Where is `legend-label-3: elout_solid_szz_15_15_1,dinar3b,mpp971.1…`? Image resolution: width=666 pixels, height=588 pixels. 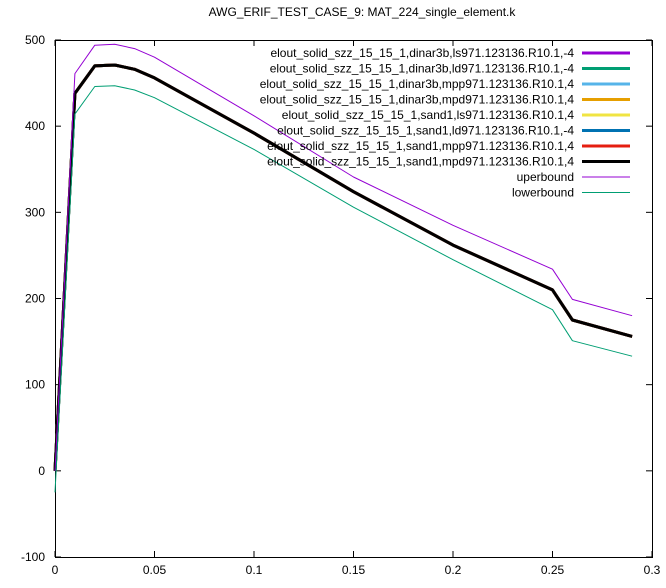 legend-label-3: elout_solid_szz_15_15_1,dinar3b,mpp971.1… is located at coordinates (417, 84).